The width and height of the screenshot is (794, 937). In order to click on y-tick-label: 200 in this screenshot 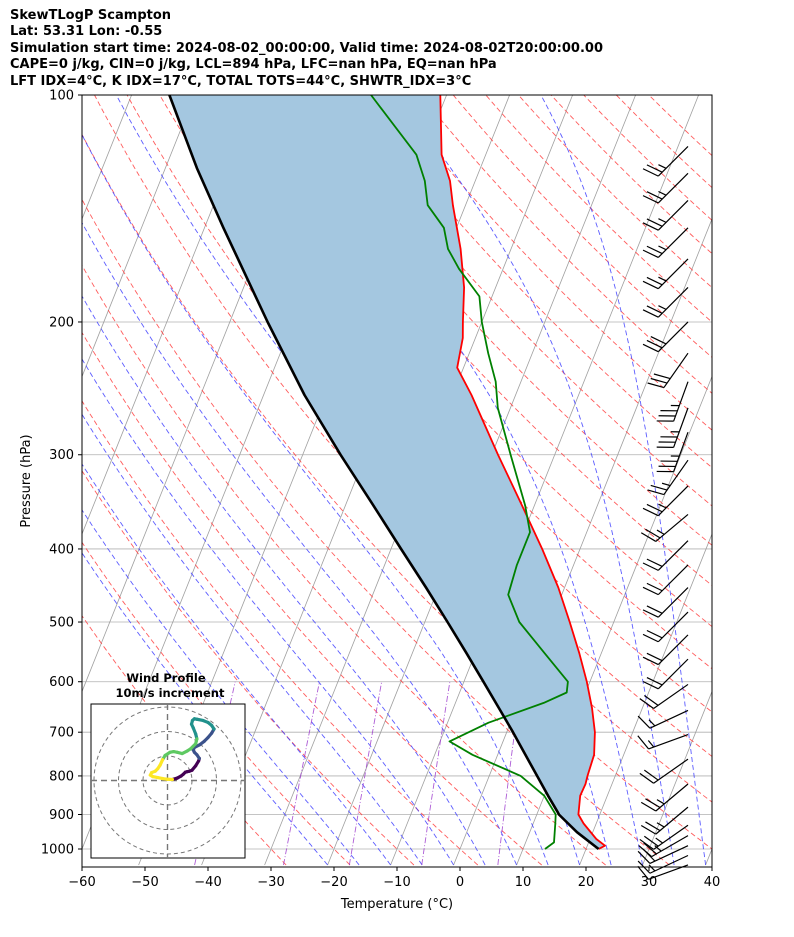, I will do `click(61, 322)`.